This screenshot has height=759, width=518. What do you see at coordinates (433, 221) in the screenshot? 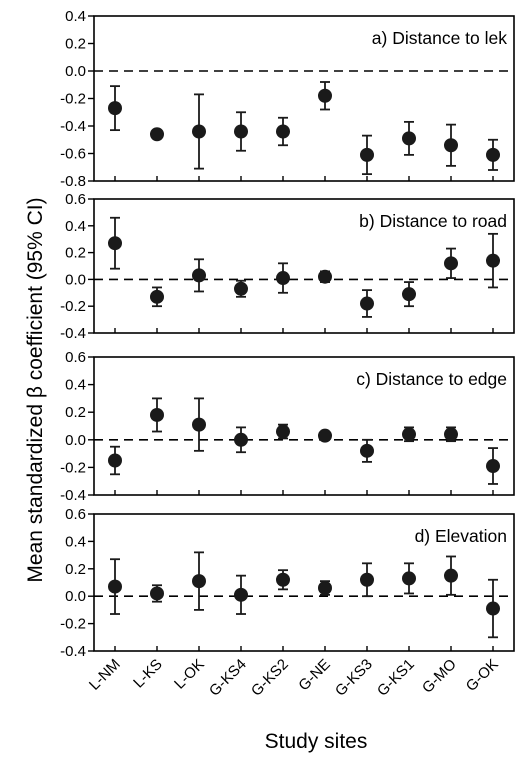
I see `panel-title: b) Distance to road` at bounding box center [433, 221].